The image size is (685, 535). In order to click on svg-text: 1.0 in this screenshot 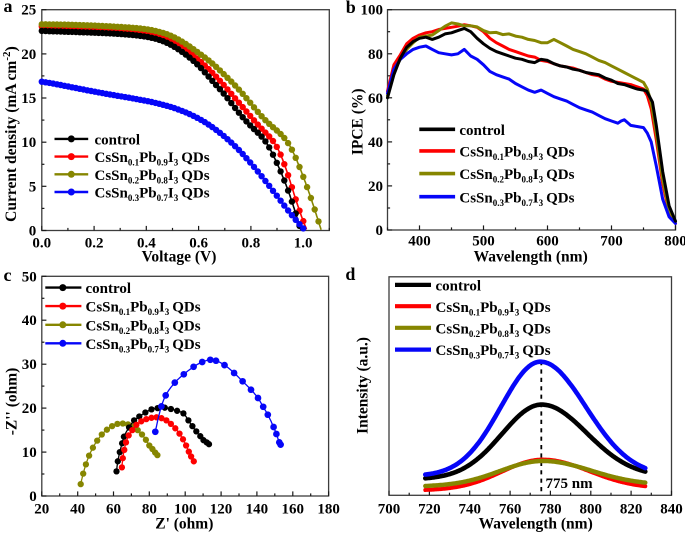, I will do `click(303, 244)`.